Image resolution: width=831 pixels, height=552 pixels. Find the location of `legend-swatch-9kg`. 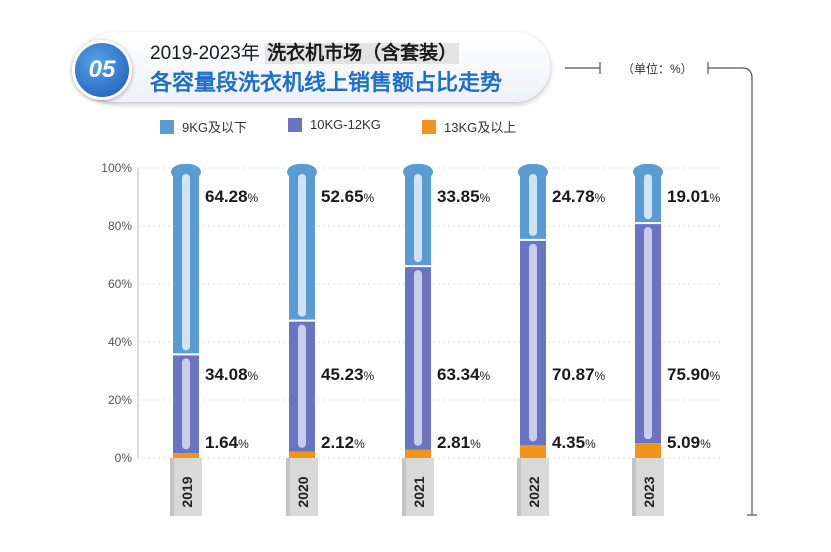

legend-swatch-9kg is located at coordinates (167, 126).